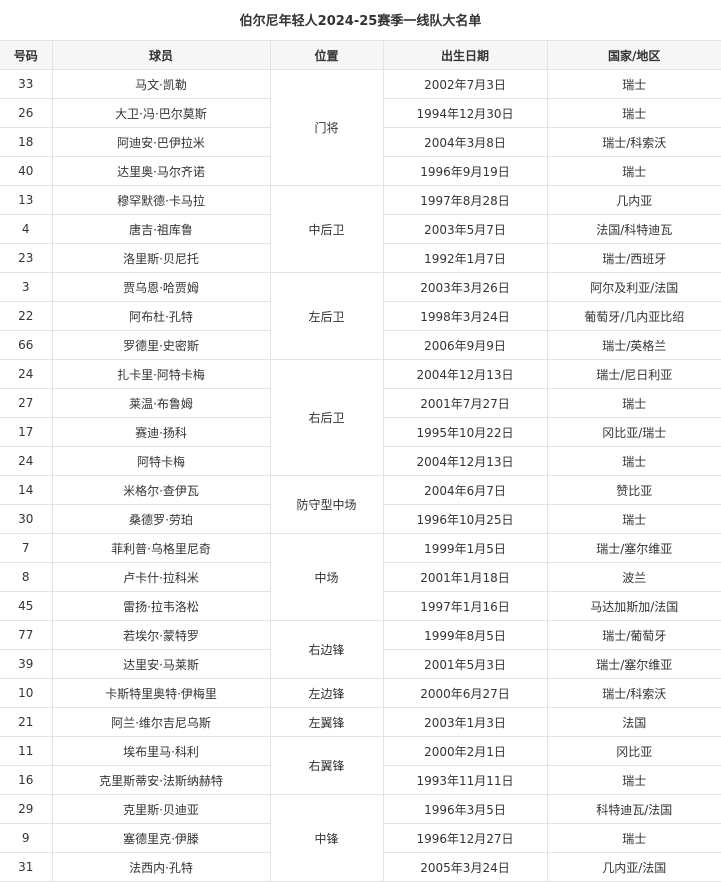 This screenshot has width=721, height=882. I want to click on table-row: 30 桑德罗·劳珀 1996年10月25日 瑞士, so click(360, 519).